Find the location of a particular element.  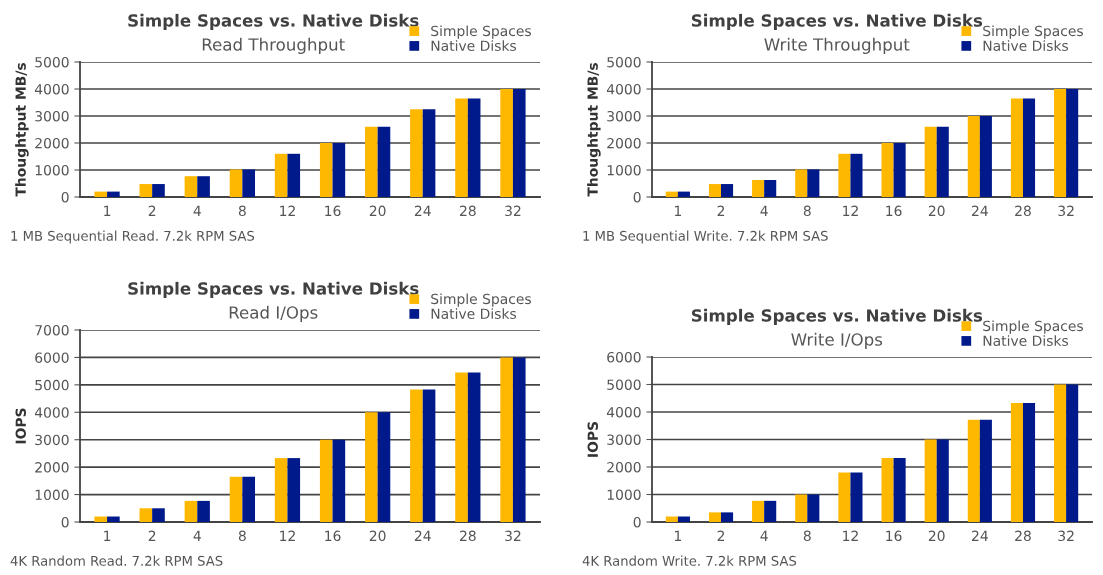

y-tick-label: 6000 is located at coordinates (52, 357).